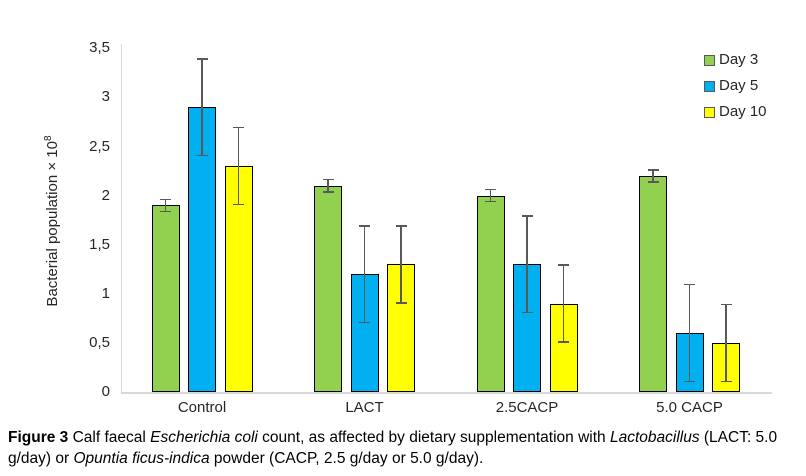  Describe the element at coordinates (446, 393) in the screenshot. I see `x-axis-line` at that location.